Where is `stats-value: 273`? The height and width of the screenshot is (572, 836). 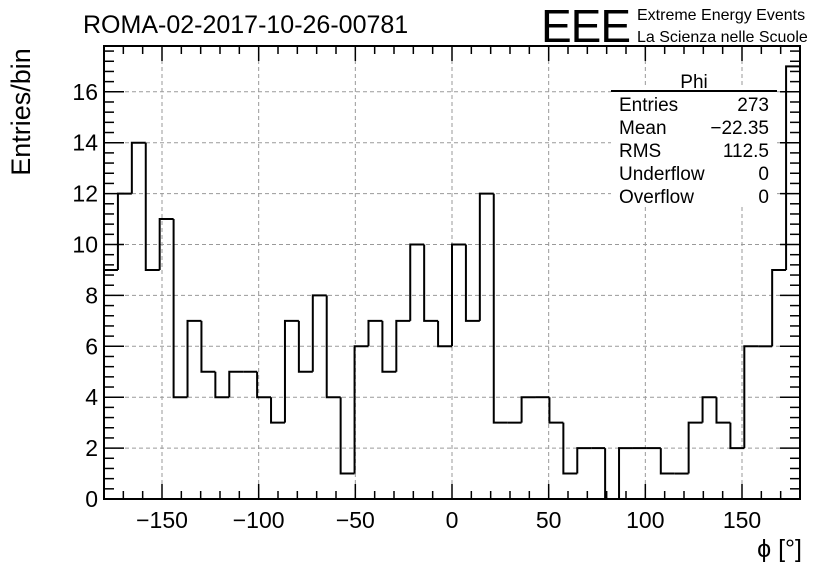 stats-value: 273 is located at coordinates (753, 105).